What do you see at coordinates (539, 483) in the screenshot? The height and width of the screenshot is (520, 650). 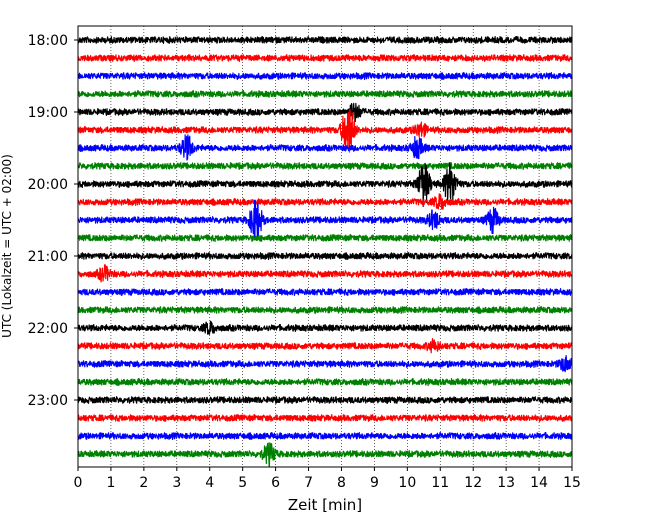 I see `x-tick-label: 14` at bounding box center [539, 483].